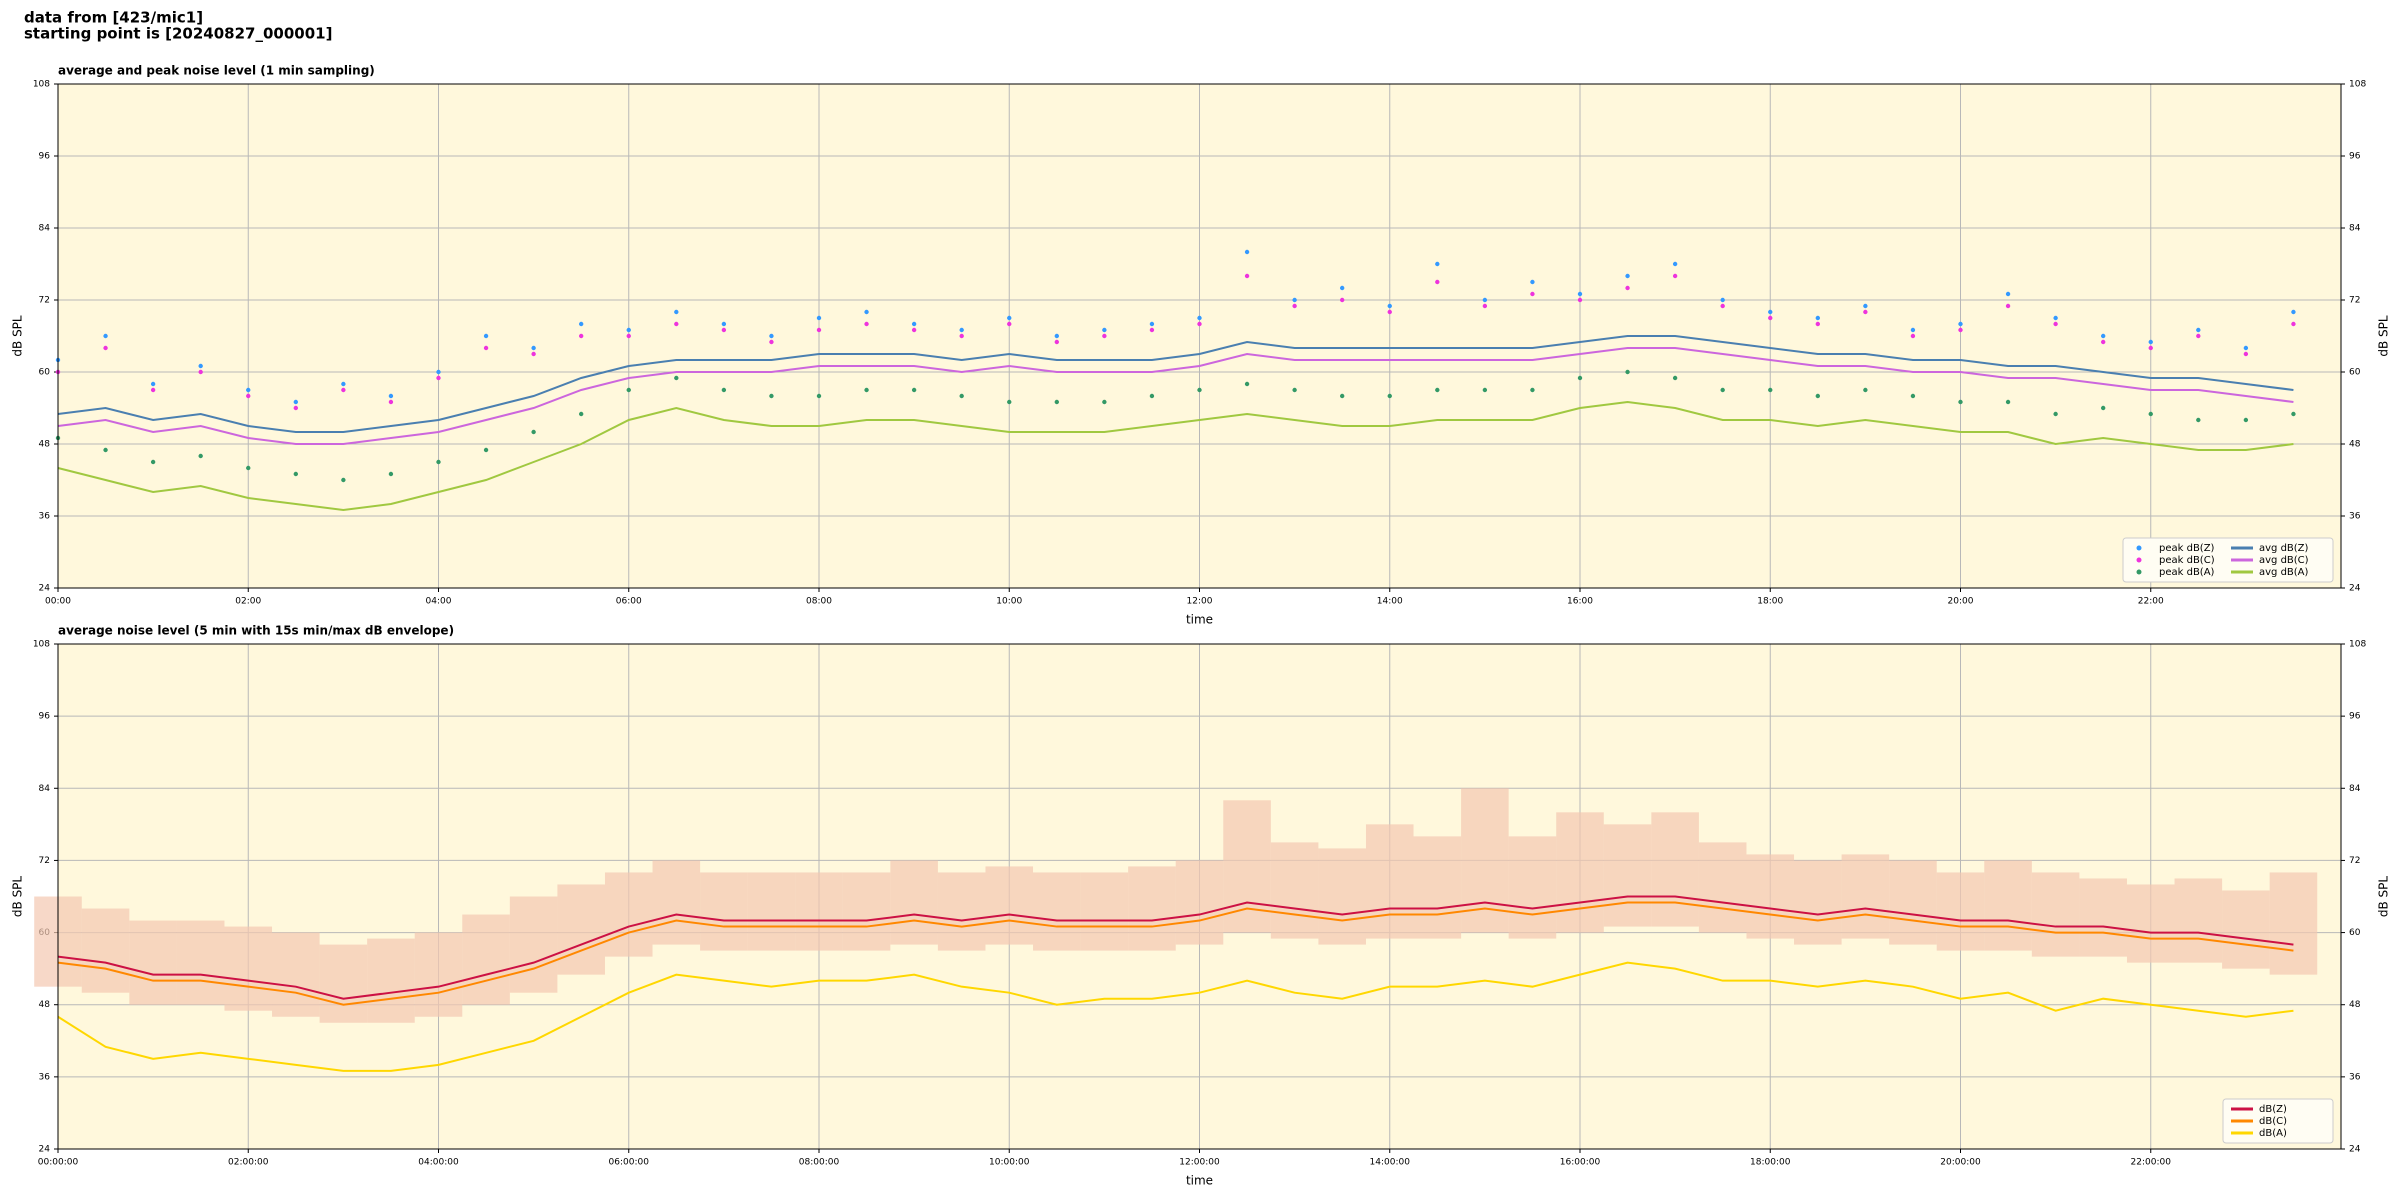  I want to click on y-tick-label: 48, so click(45, 445).